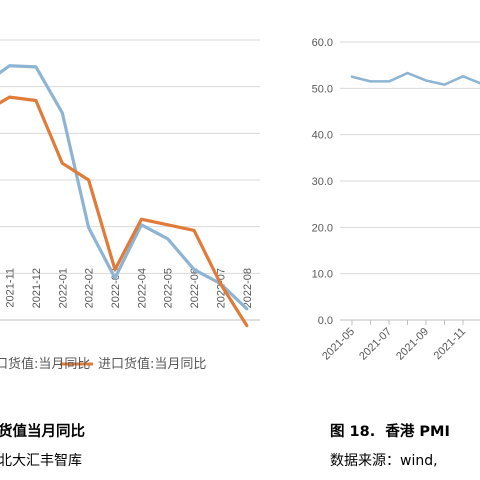 The image size is (480, 480). Describe the element at coordinates (152, 364) in the screenshot. I see `legend-label-import: 进口货值:当月同比` at that location.